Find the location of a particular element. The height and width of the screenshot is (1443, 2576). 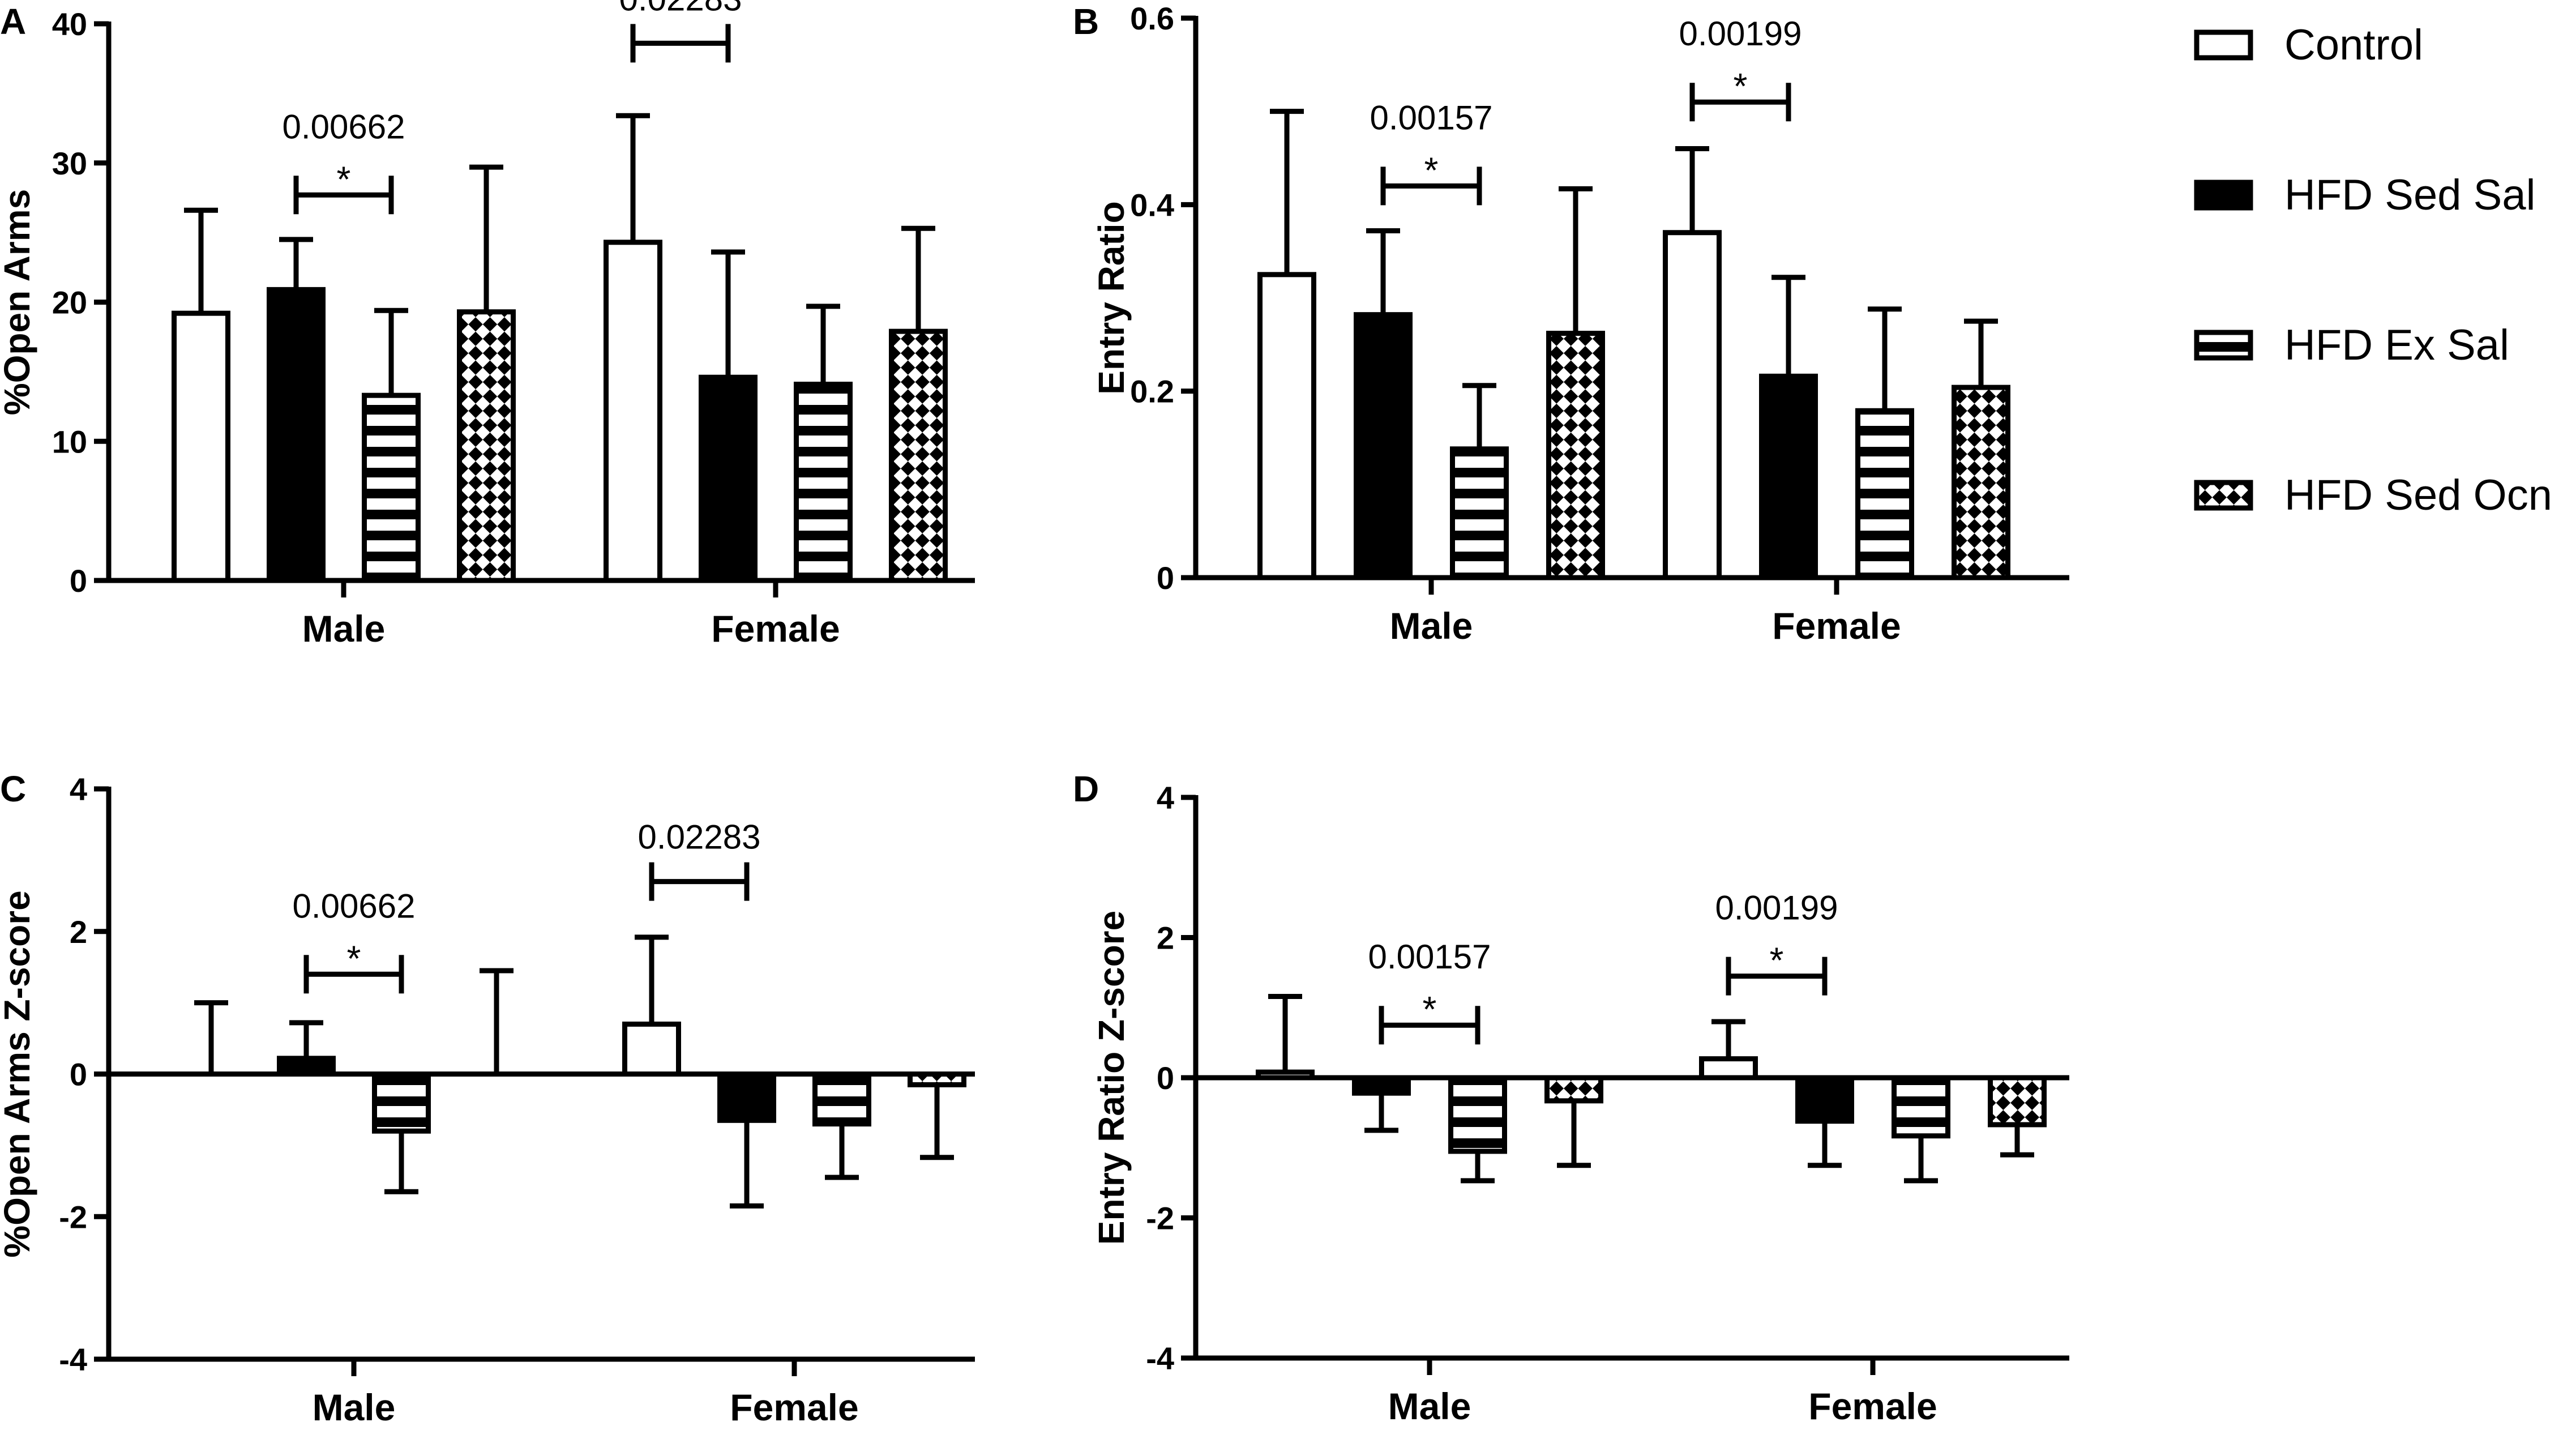

panel-letter: A is located at coordinates (13, 21).